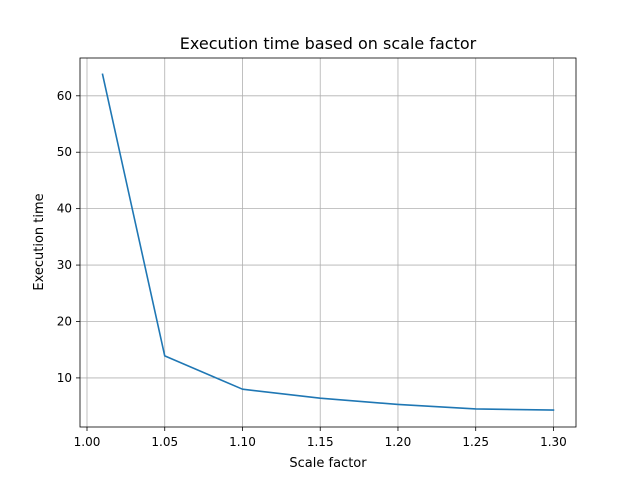 The image size is (640, 480). What do you see at coordinates (328, 43) in the screenshot?
I see `chart-title: Execution time based on scale factor` at bounding box center [328, 43].